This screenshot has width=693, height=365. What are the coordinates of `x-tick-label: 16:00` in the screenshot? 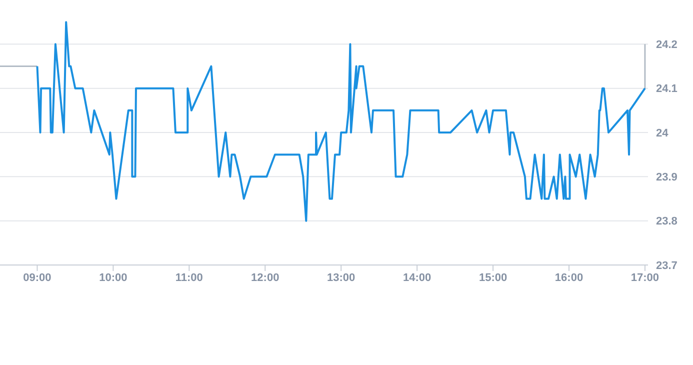 It's located at (569, 278).